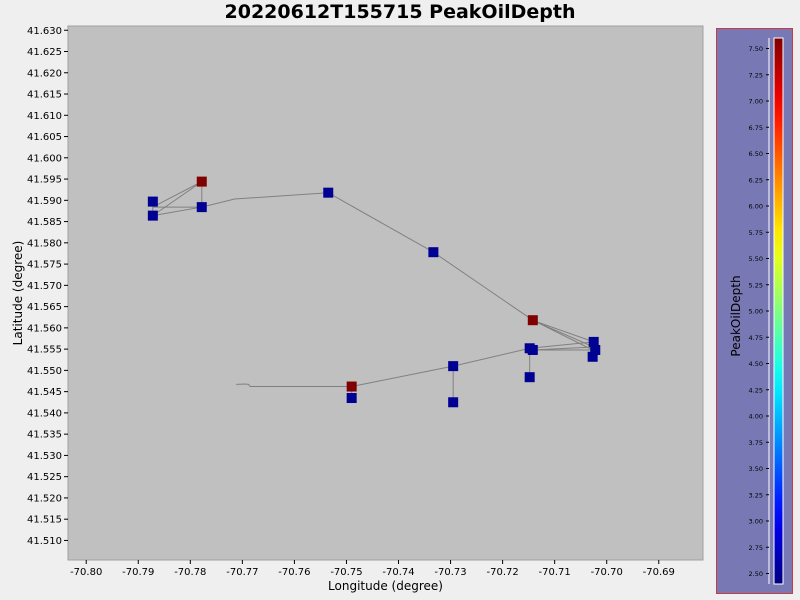 The image size is (800, 600). I want to click on x-tick-label: -70.70, so click(607, 572).